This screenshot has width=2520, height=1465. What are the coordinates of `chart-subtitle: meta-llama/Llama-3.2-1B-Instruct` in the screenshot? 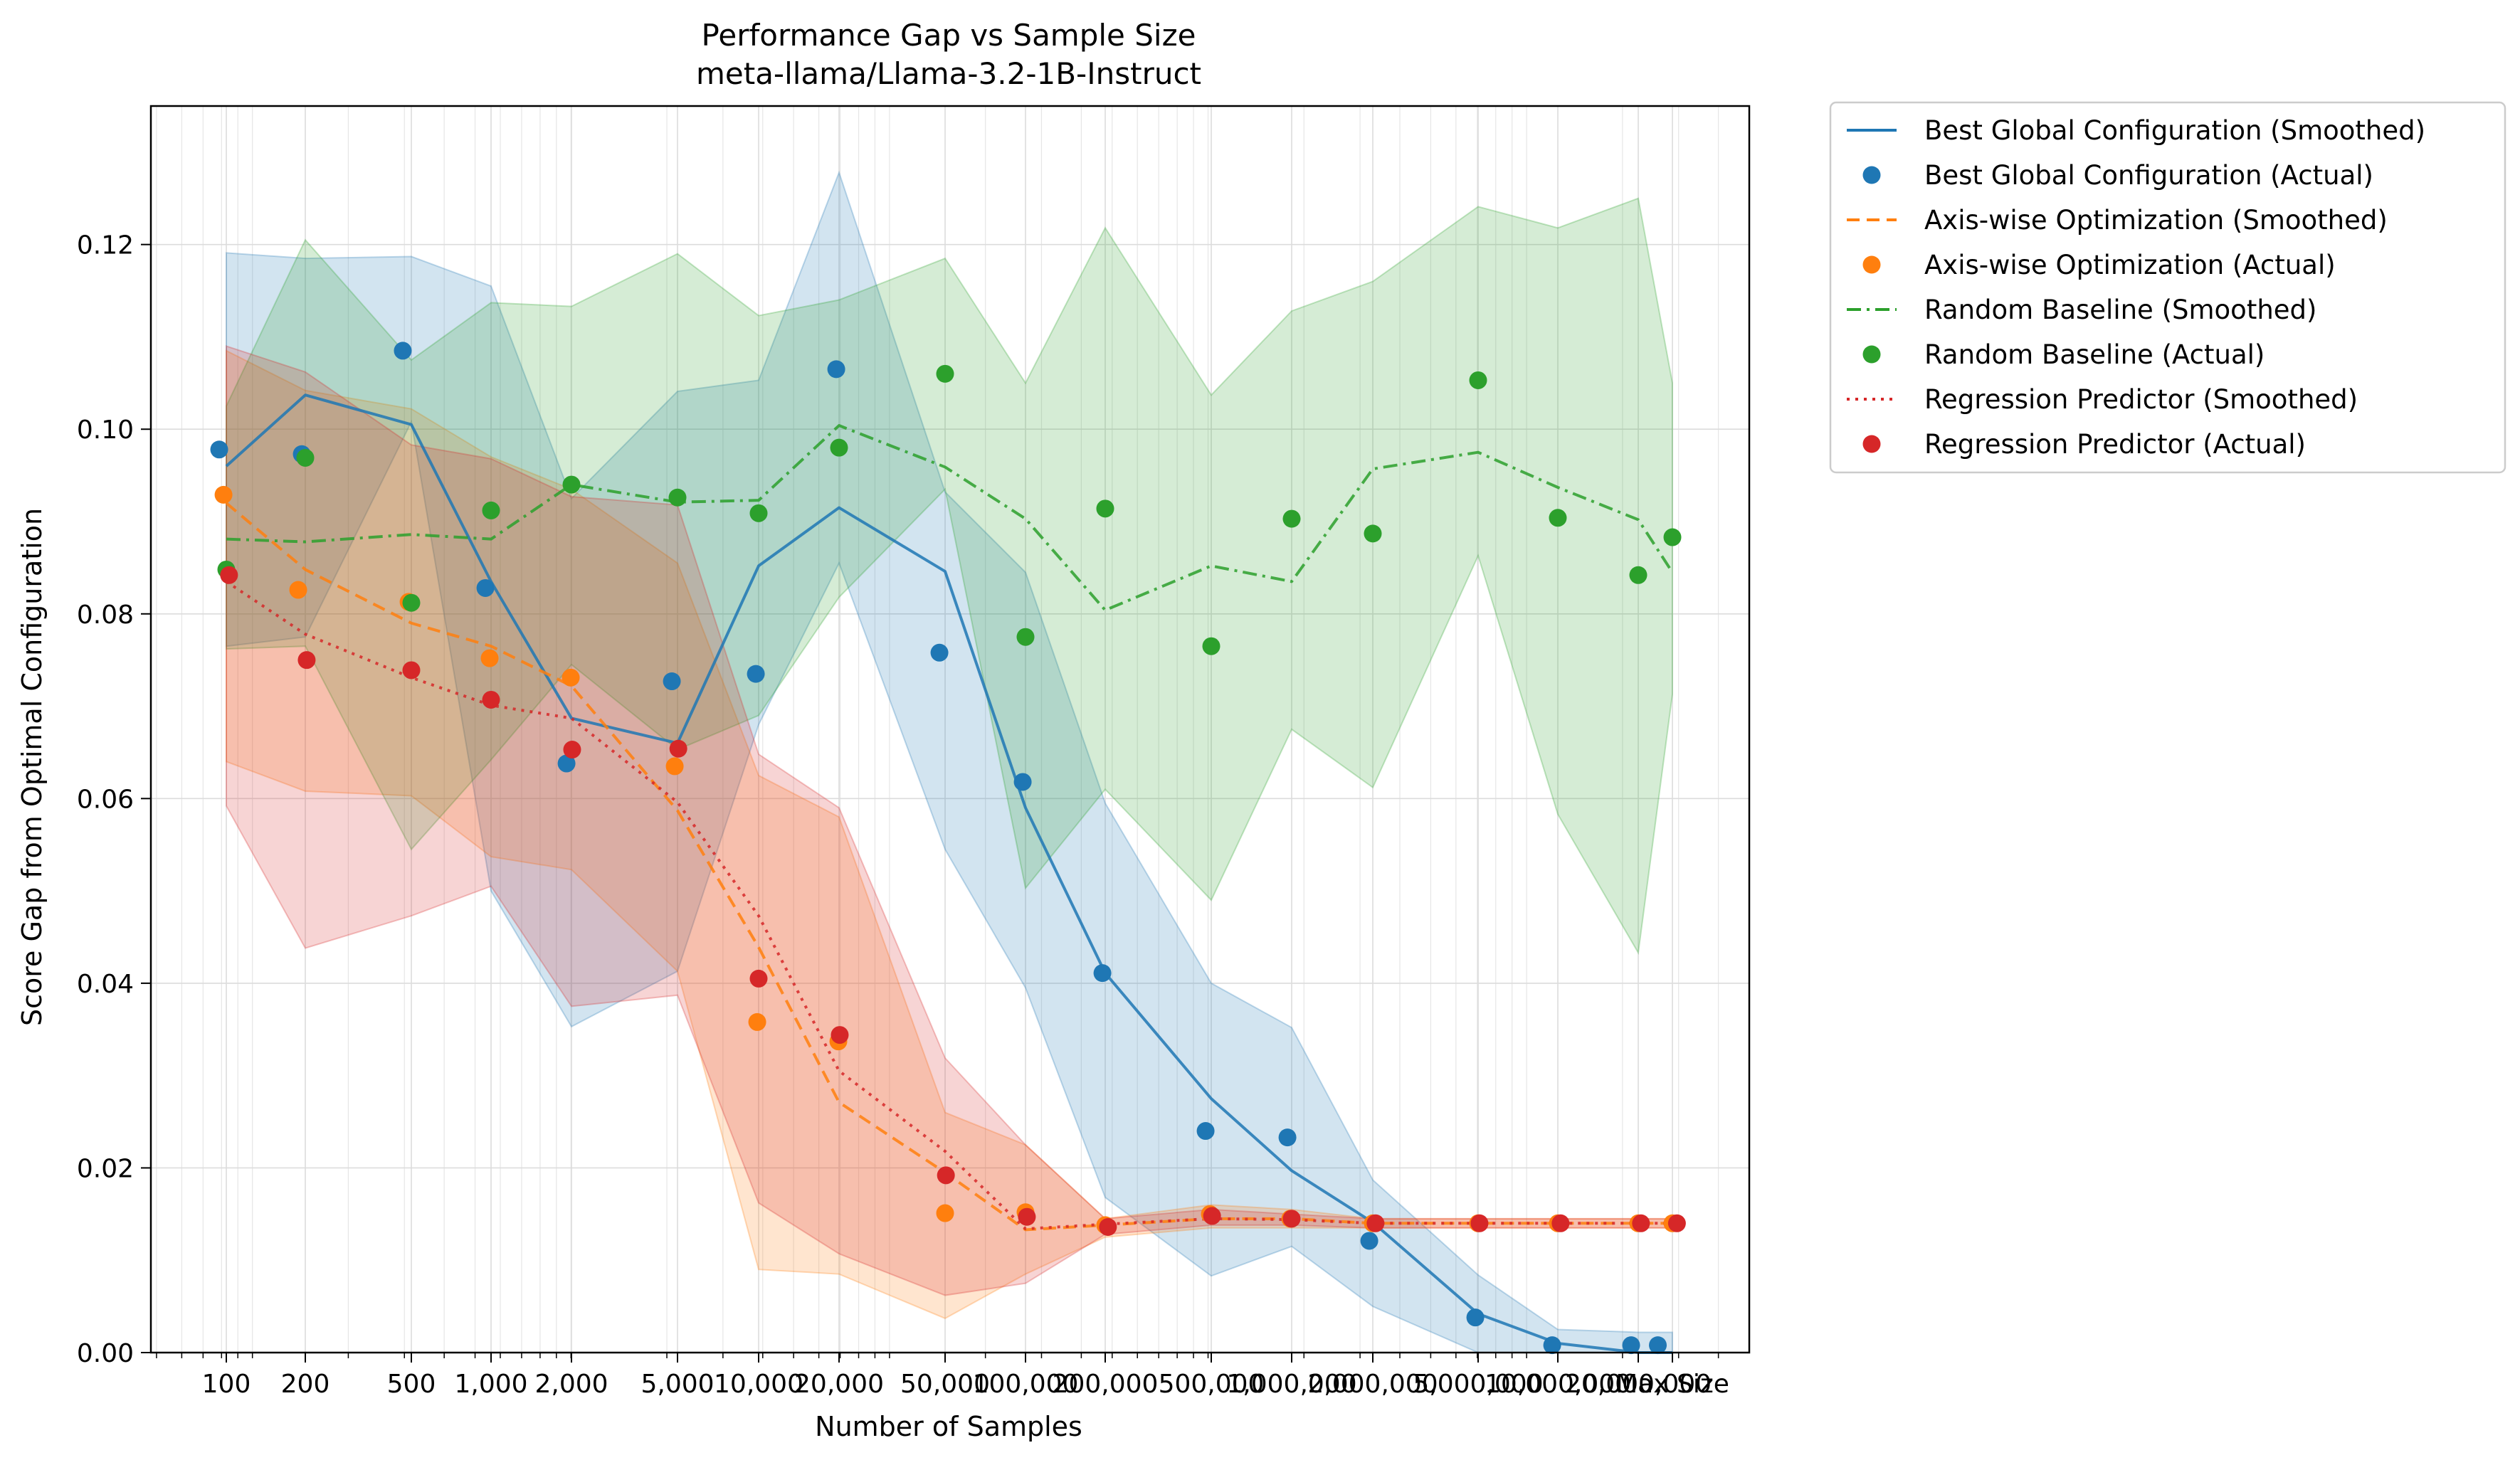 It's located at (948, 73).